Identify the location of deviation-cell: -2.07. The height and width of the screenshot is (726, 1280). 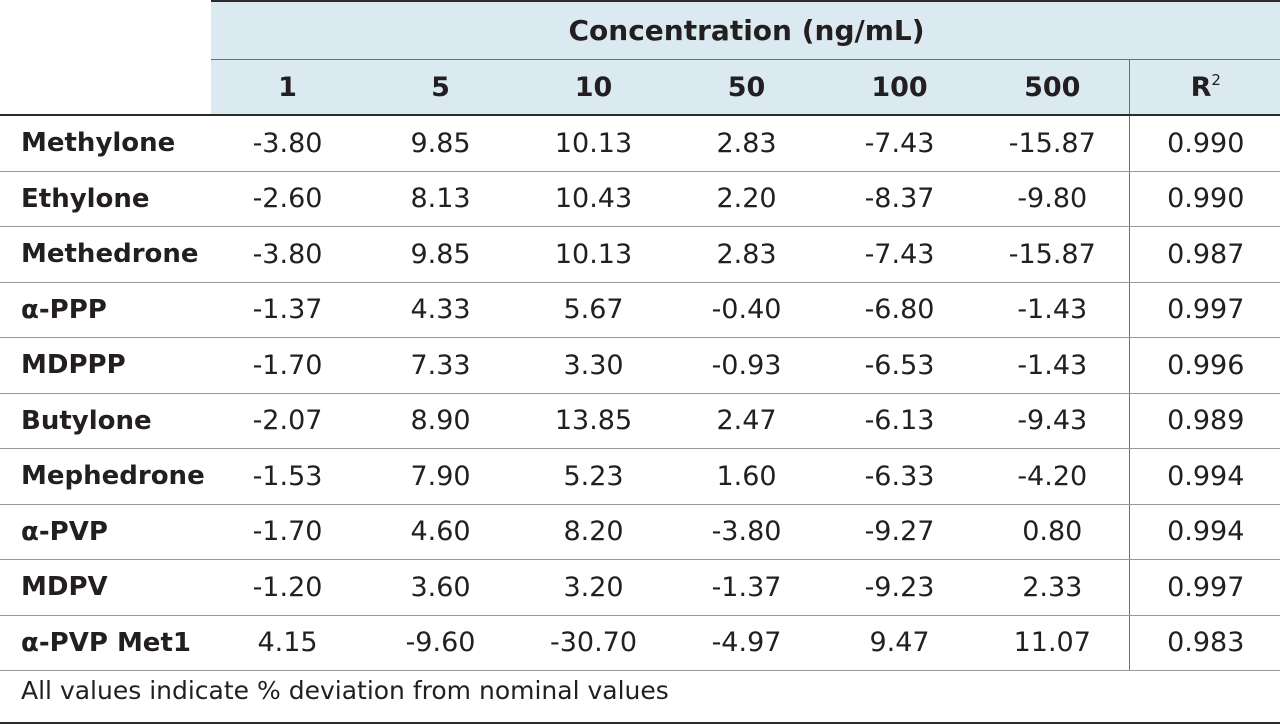
(287, 421).